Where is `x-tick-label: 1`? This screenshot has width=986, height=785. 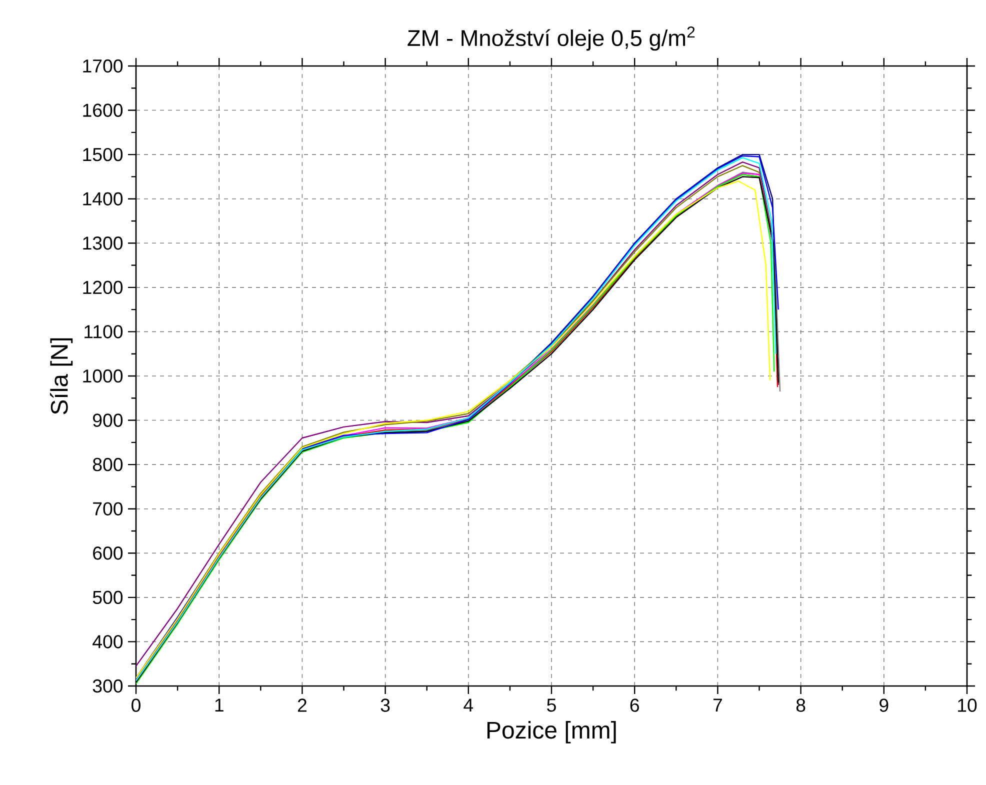
x-tick-label: 1 is located at coordinates (219, 705).